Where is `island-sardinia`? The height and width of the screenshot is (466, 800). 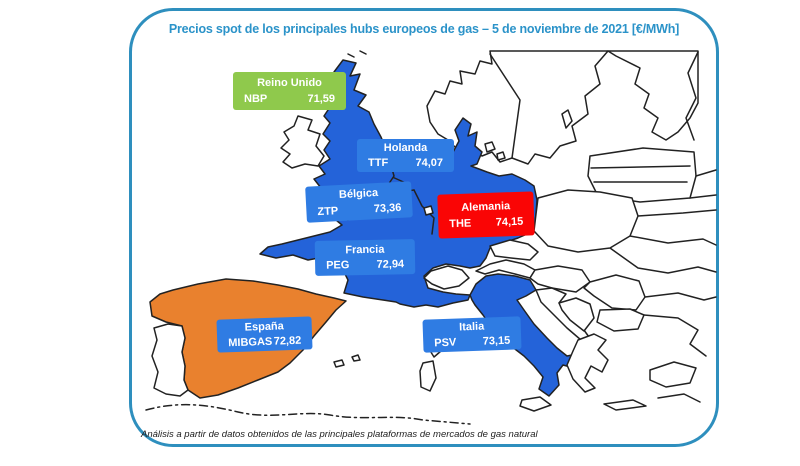
island-sardinia is located at coordinates (428, 376).